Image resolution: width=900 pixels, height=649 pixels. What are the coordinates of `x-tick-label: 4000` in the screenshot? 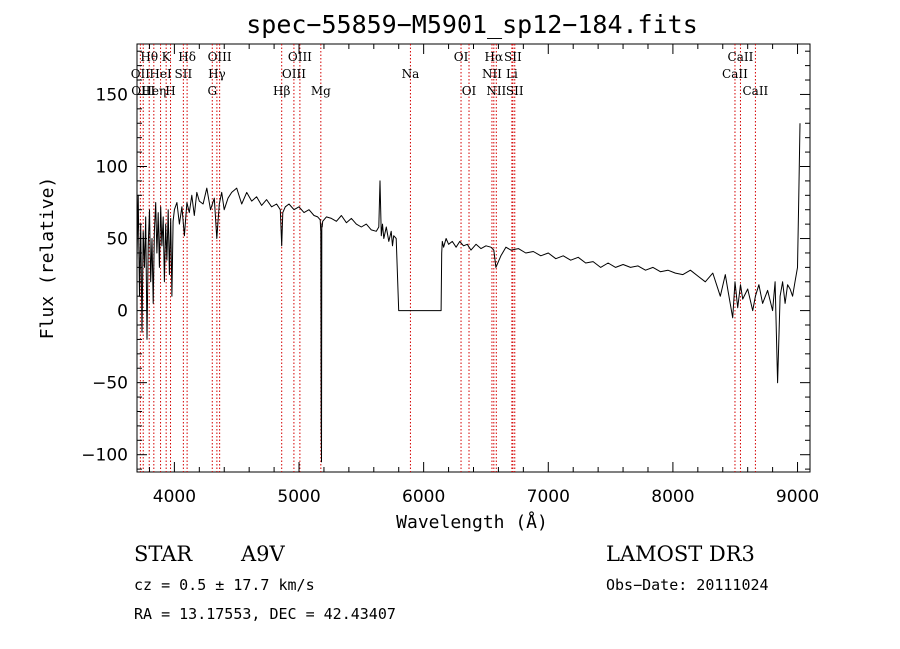 It's located at (174, 497).